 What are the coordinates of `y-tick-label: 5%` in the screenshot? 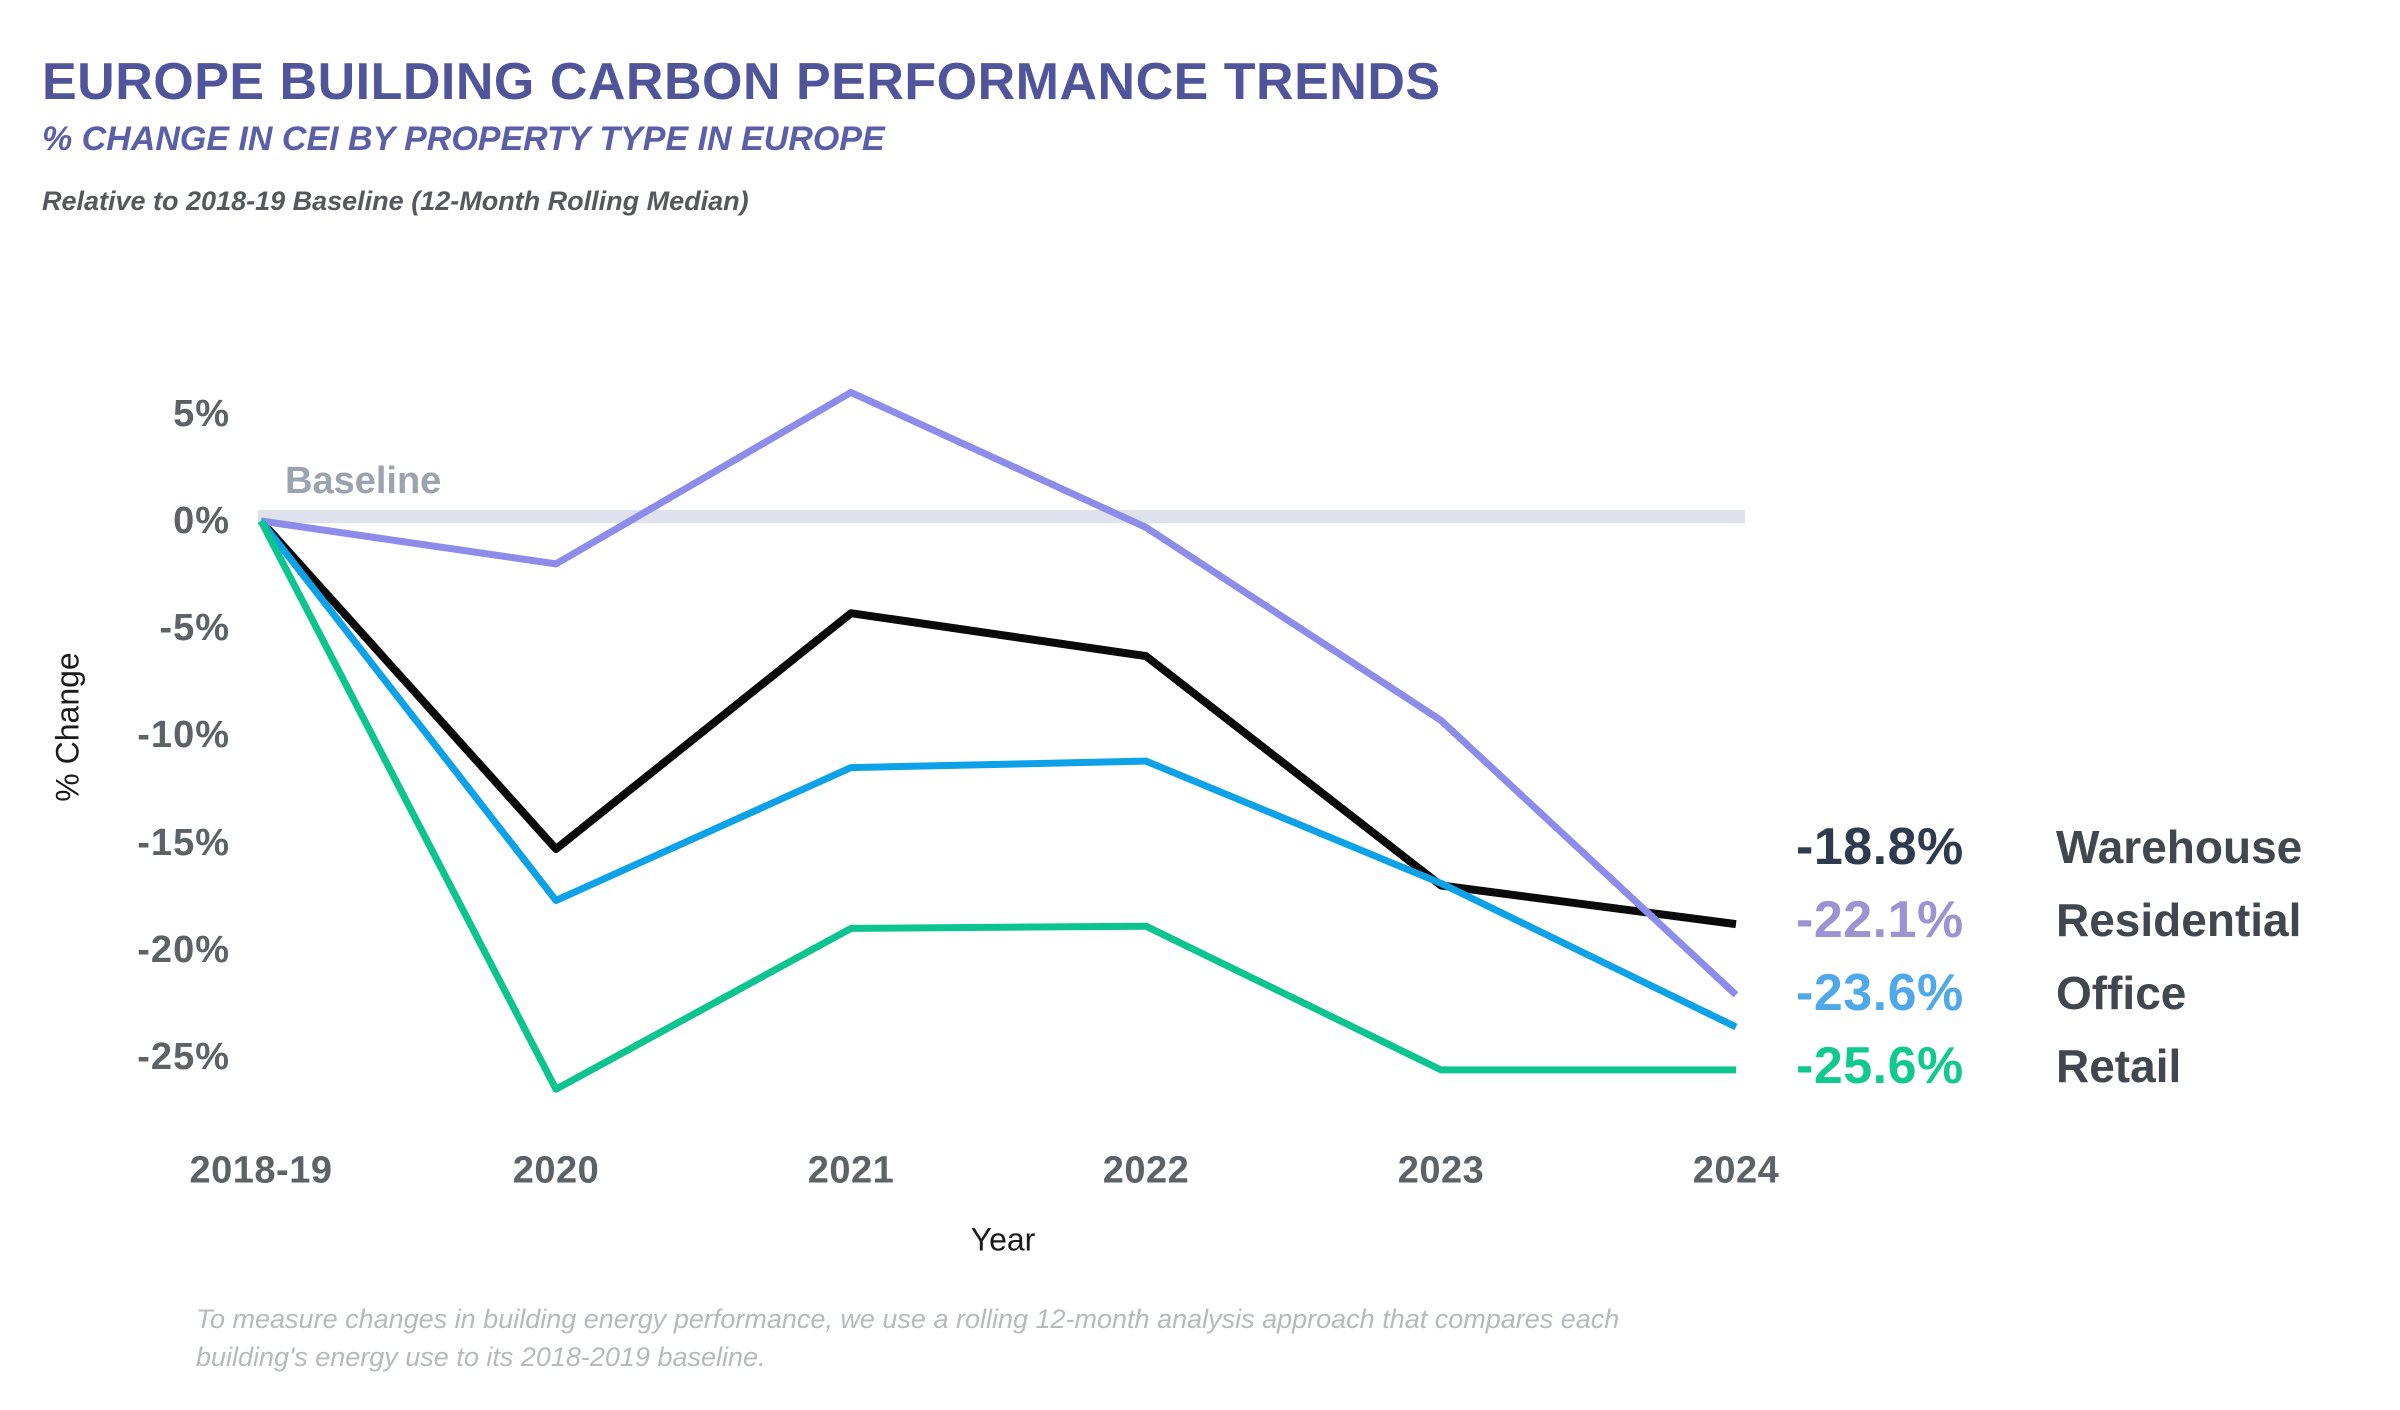 It's located at (201, 413).